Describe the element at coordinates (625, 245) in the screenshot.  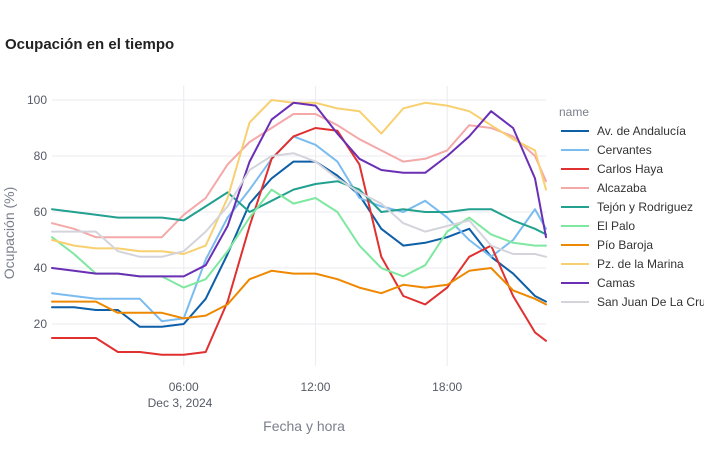
I see `legend-item-label: Pío Baroja` at that location.